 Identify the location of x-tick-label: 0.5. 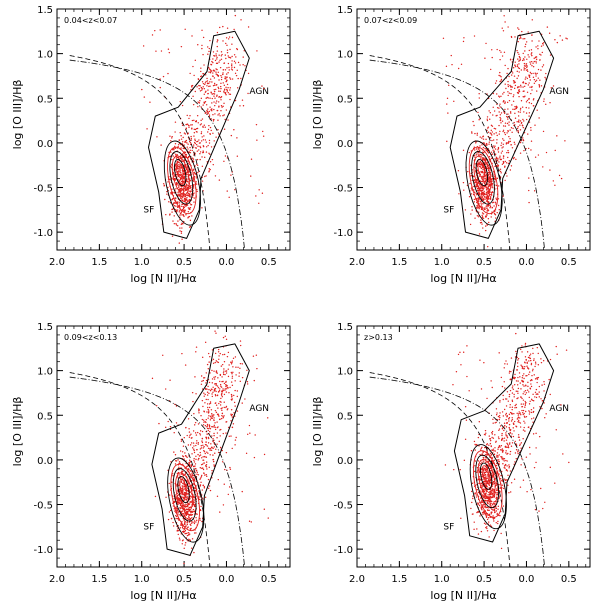
(484, 262).